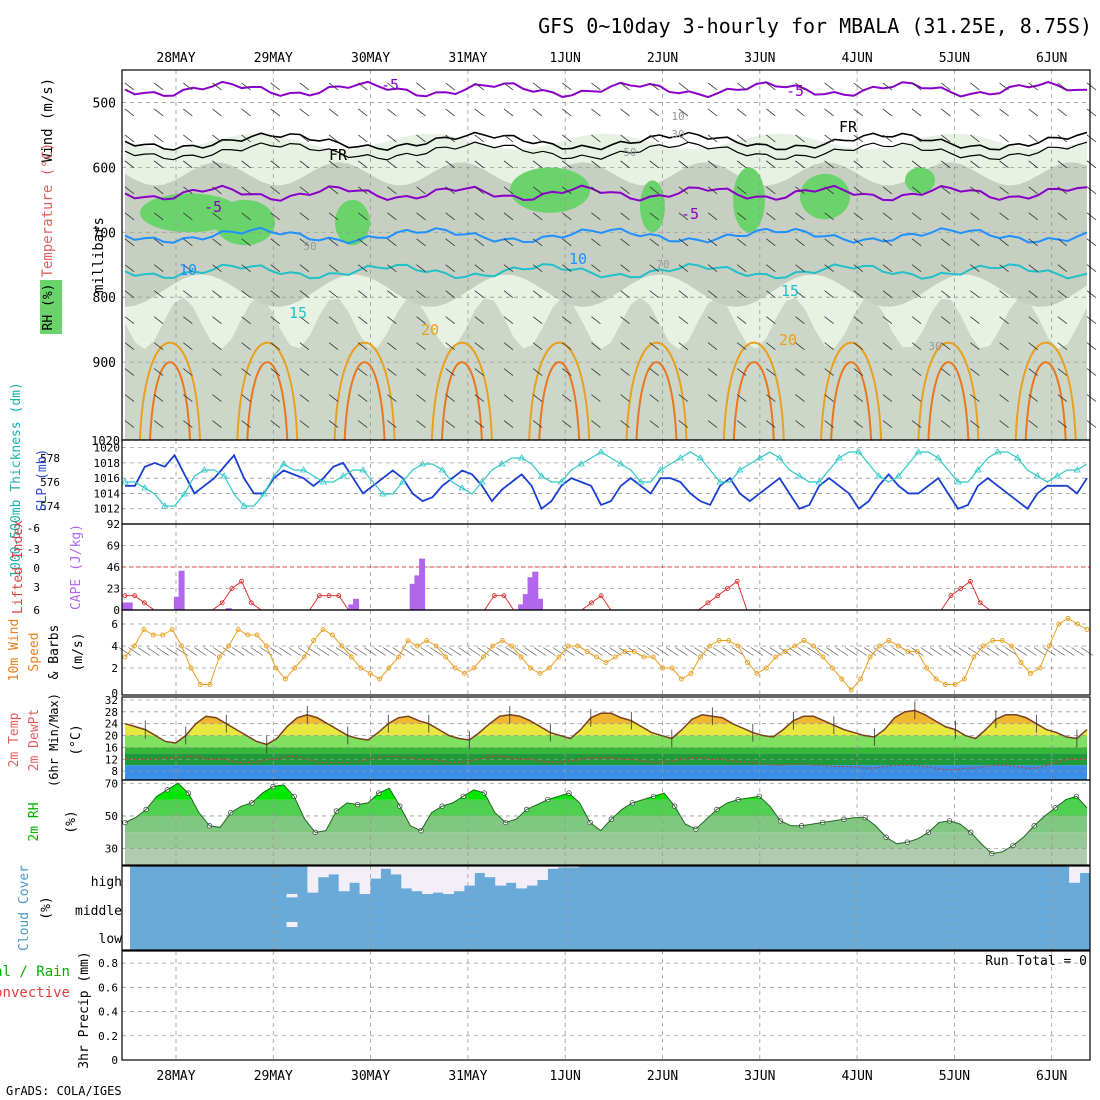  I want to click on axis-label-unit: (%), so click(46, 907).